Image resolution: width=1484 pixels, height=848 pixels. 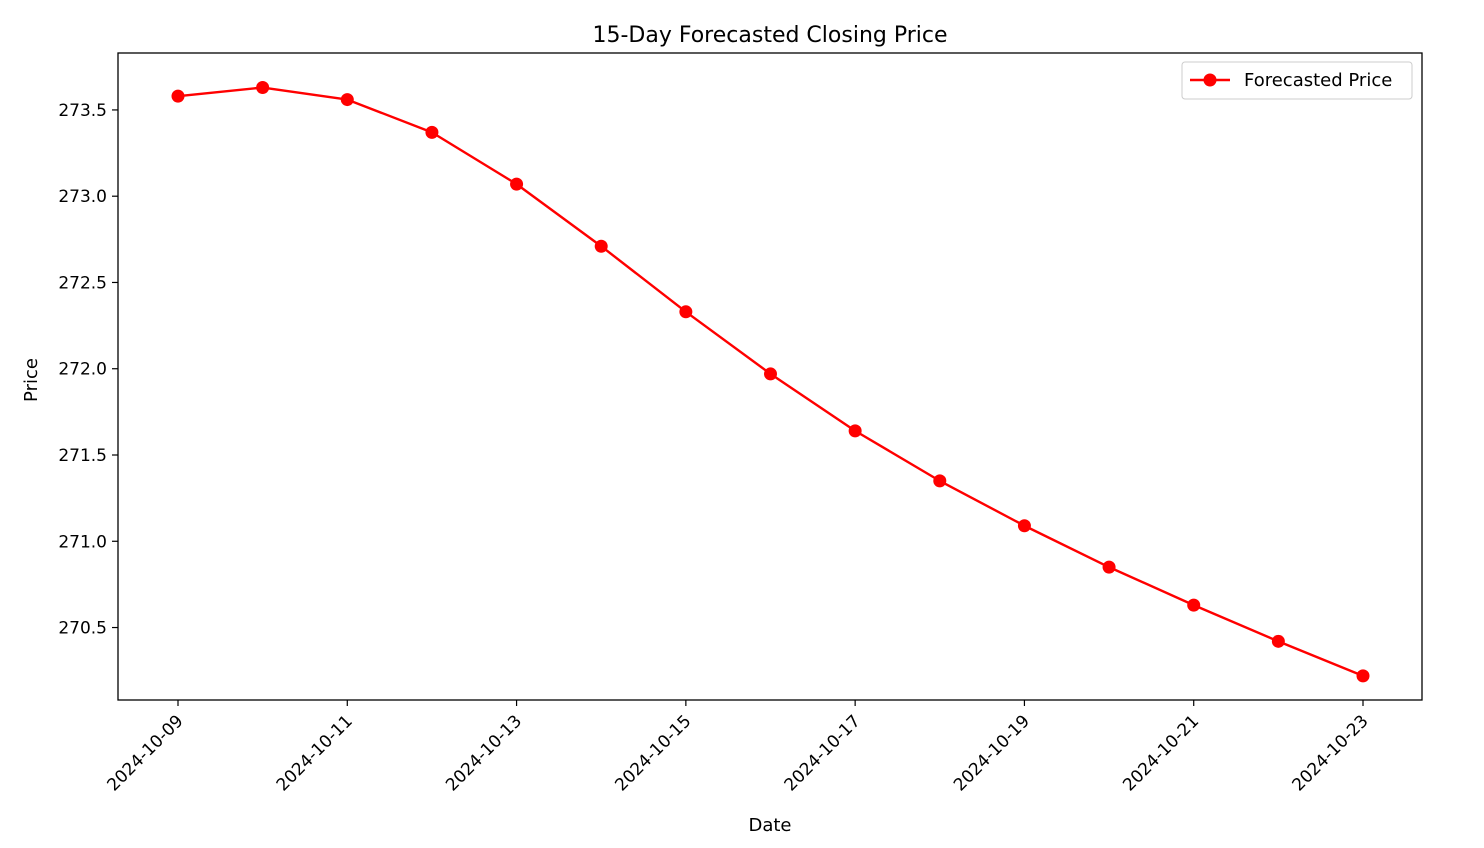 What do you see at coordinates (31, 380) in the screenshot?
I see `y-axis-label: Price` at bounding box center [31, 380].